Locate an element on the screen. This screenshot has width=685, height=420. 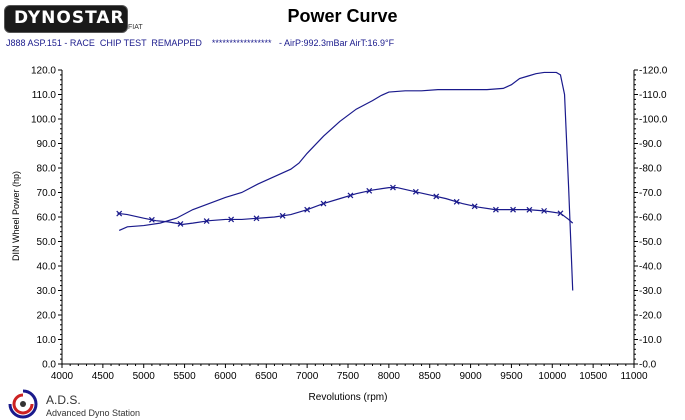
y-tick-label-right: -110.0 is located at coordinates (653, 95).